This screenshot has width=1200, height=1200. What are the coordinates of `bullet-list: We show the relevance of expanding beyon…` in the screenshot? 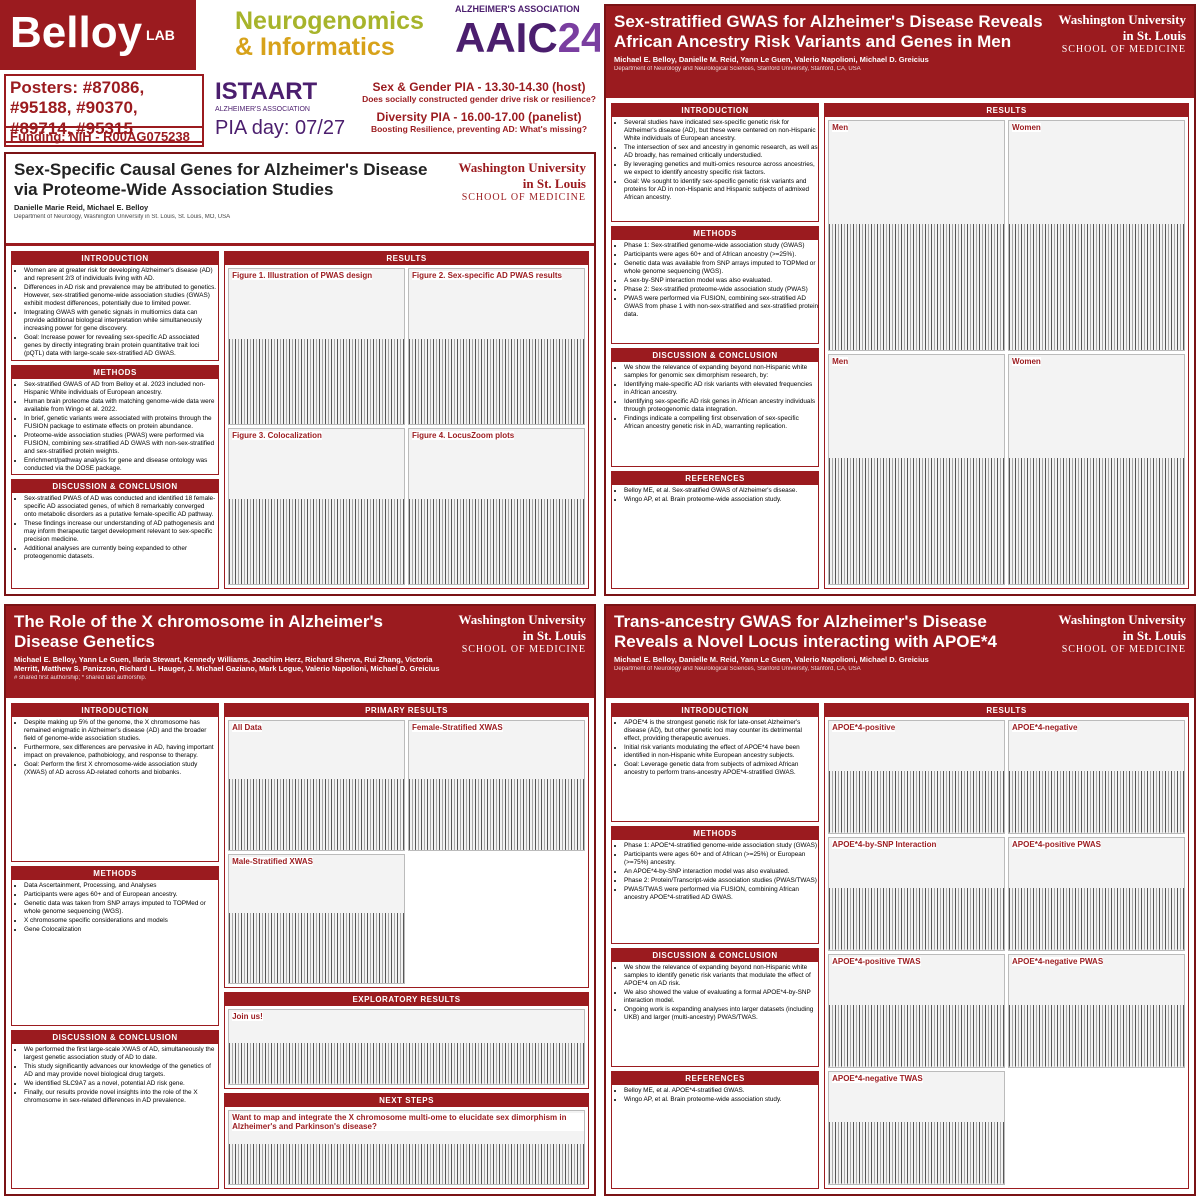 It's located at (715, 397).